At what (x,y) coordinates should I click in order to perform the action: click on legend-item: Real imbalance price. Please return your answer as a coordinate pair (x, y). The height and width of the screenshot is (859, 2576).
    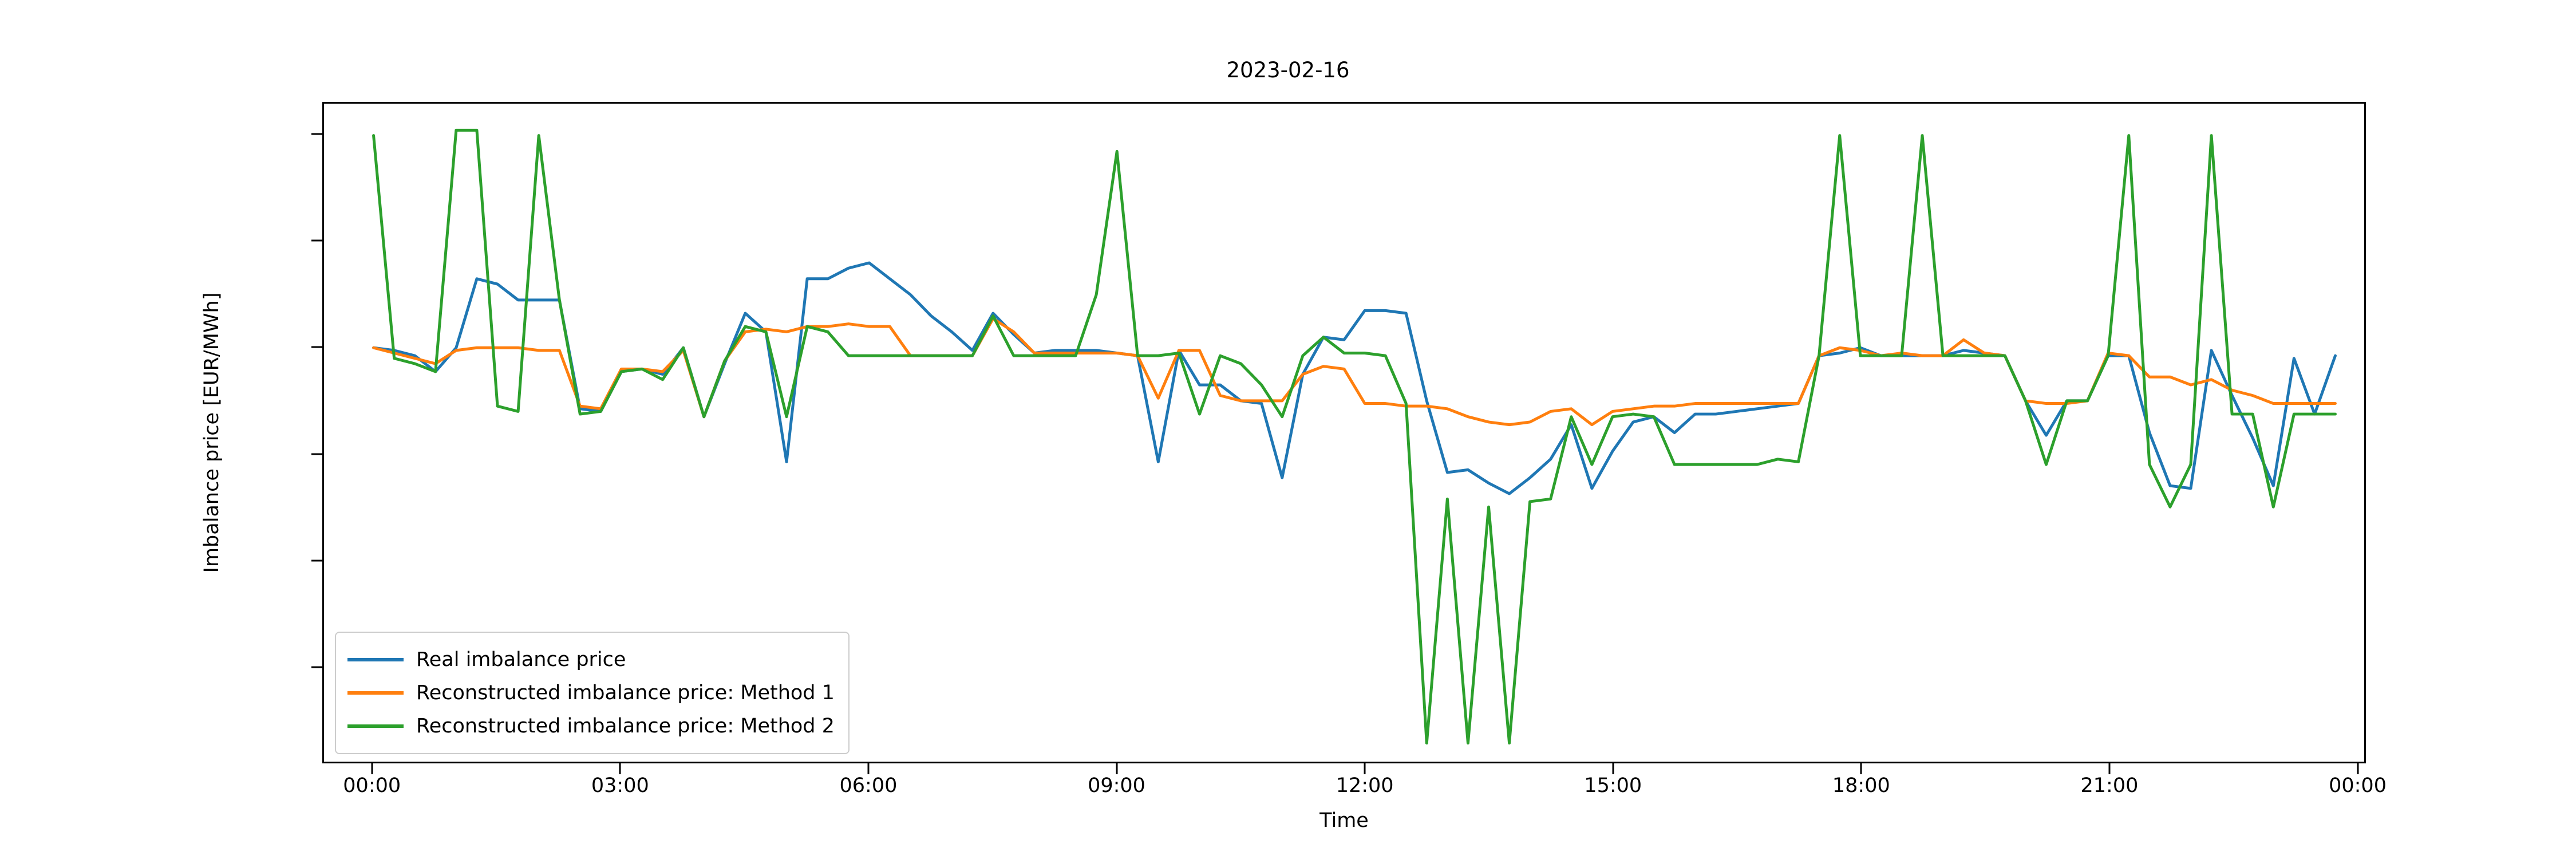
    Looking at the image, I should click on (591, 659).